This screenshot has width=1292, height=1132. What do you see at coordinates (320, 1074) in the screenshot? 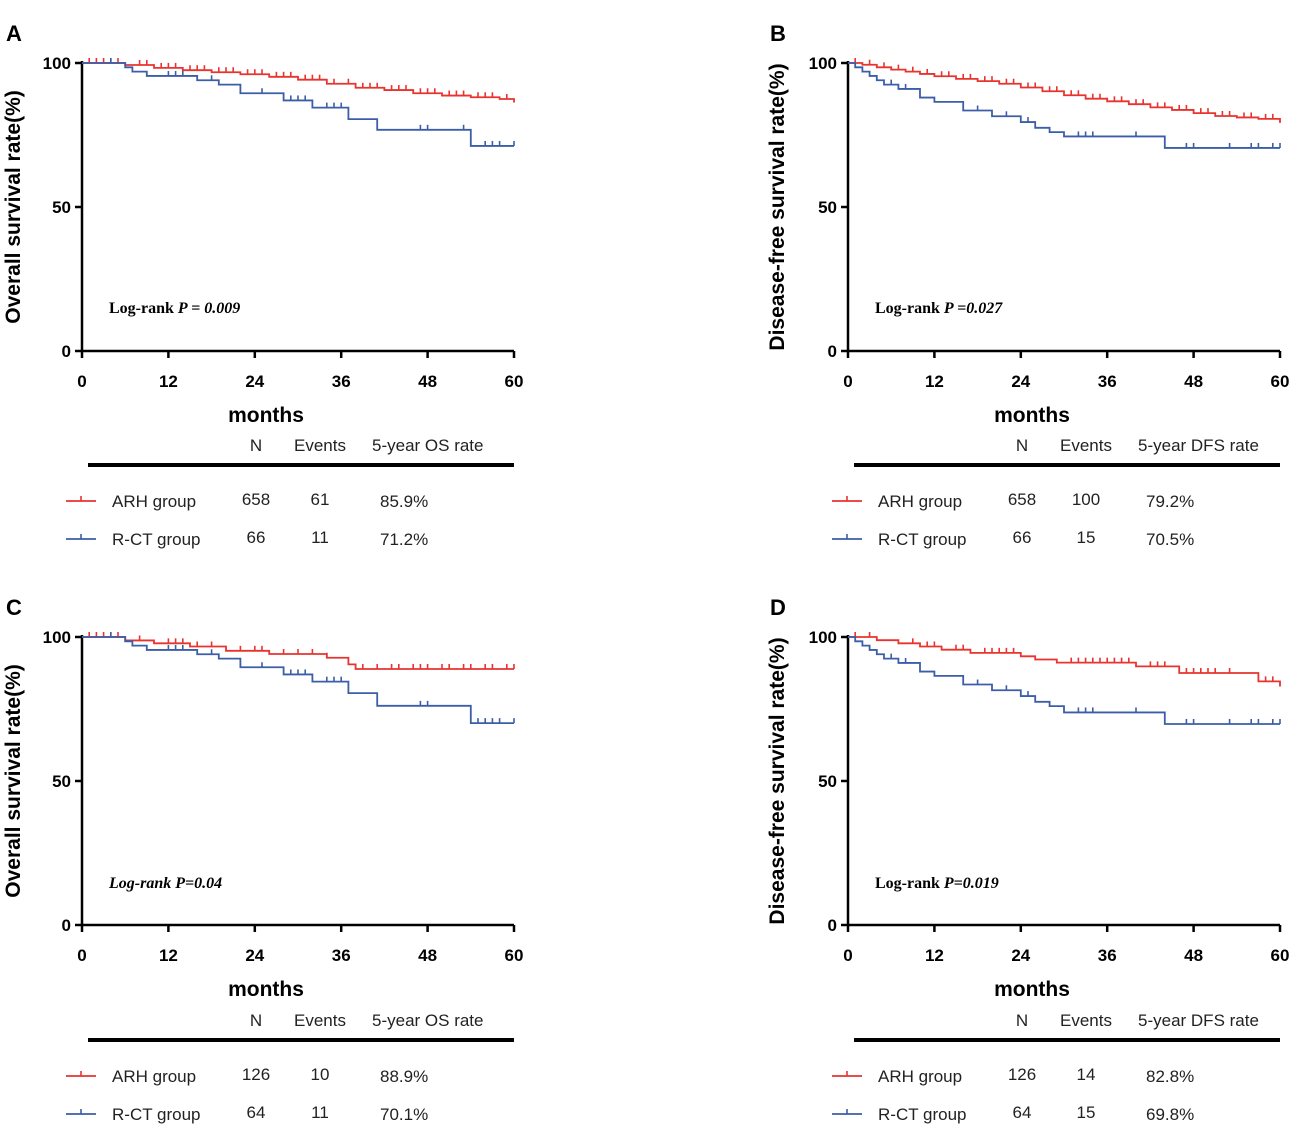
I see `table-cell-events: 10` at bounding box center [320, 1074].